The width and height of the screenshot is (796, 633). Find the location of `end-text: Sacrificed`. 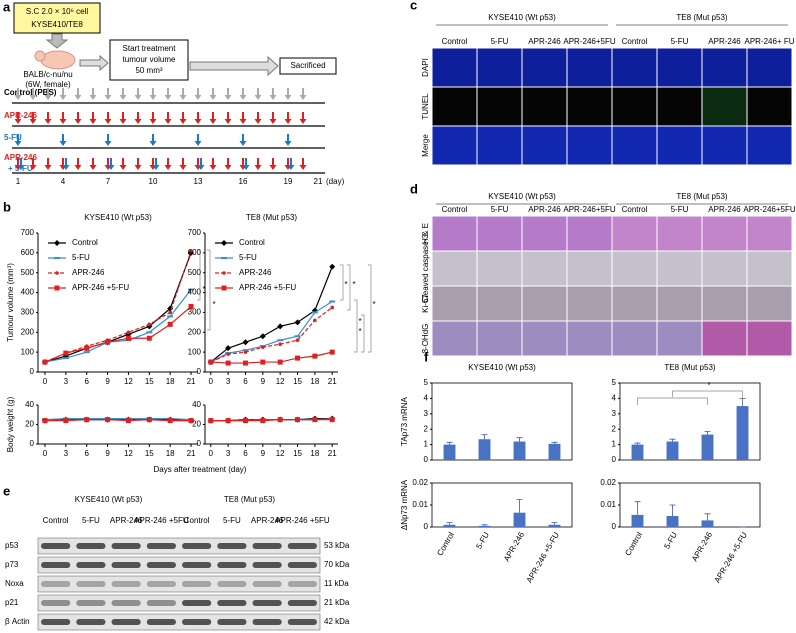

end-text: Sacrificed is located at coordinates (307, 65).